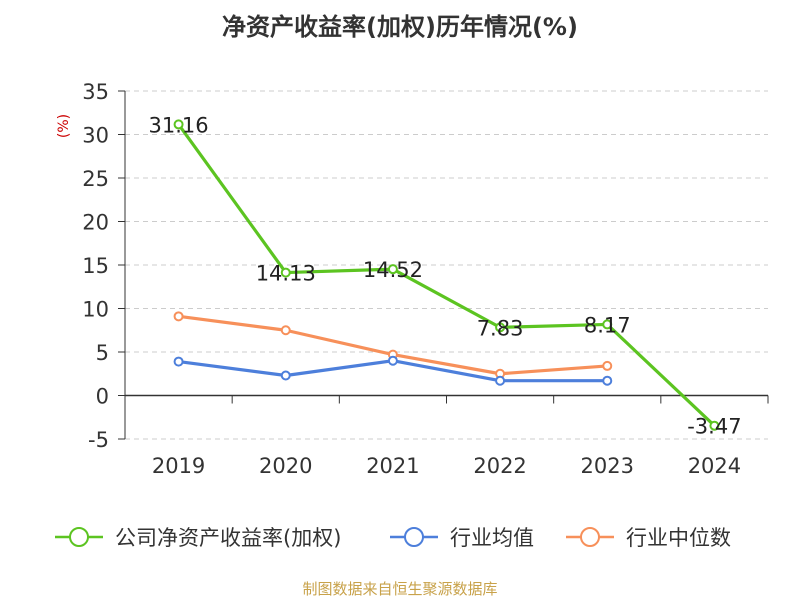 Image resolution: width=800 pixels, height=600 pixels. What do you see at coordinates (95, 136) in the screenshot?
I see `y-tick-label: 30` at bounding box center [95, 136].